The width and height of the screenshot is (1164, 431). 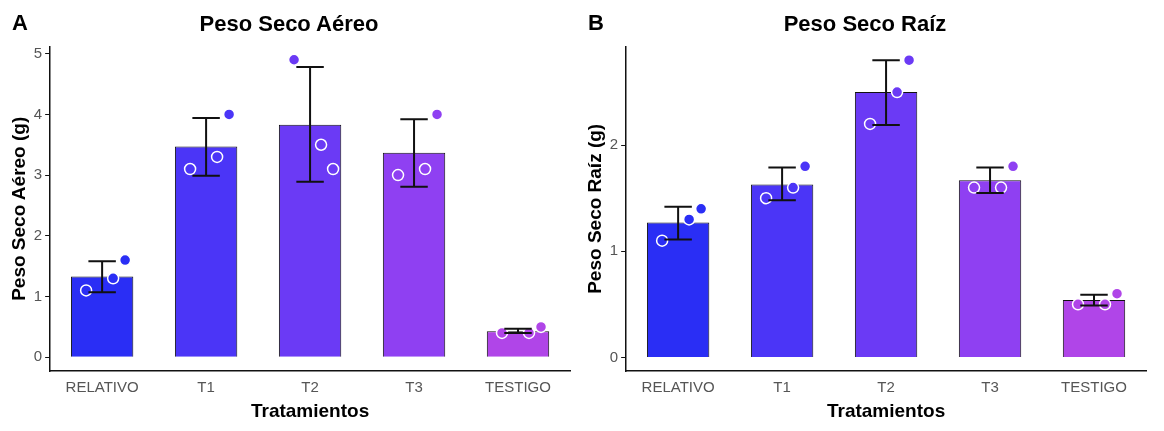 What do you see at coordinates (596, 23) in the screenshot?
I see `text: B` at bounding box center [596, 23].